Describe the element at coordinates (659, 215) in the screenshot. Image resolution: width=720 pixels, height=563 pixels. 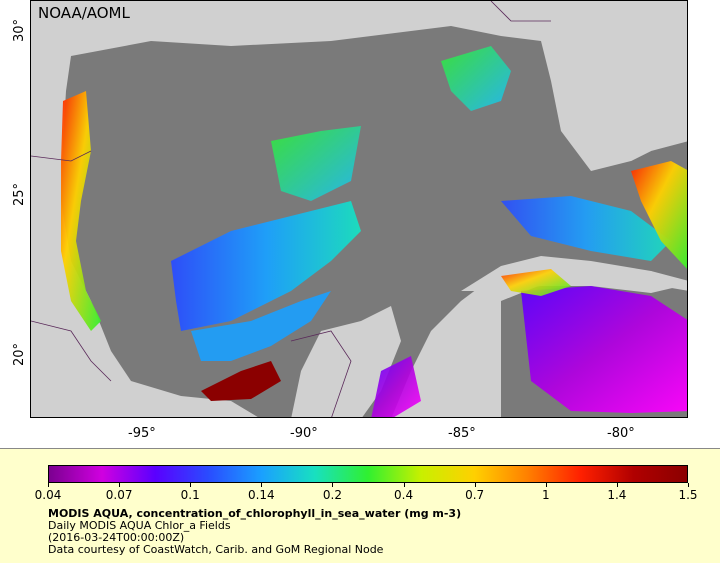
I see `chl-patch-keys` at that location.